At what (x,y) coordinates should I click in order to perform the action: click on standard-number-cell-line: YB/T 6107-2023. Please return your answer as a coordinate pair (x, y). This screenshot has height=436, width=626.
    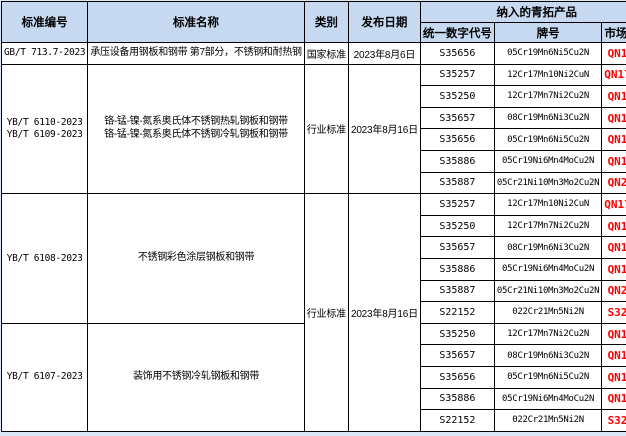
    Looking at the image, I should click on (44, 377).